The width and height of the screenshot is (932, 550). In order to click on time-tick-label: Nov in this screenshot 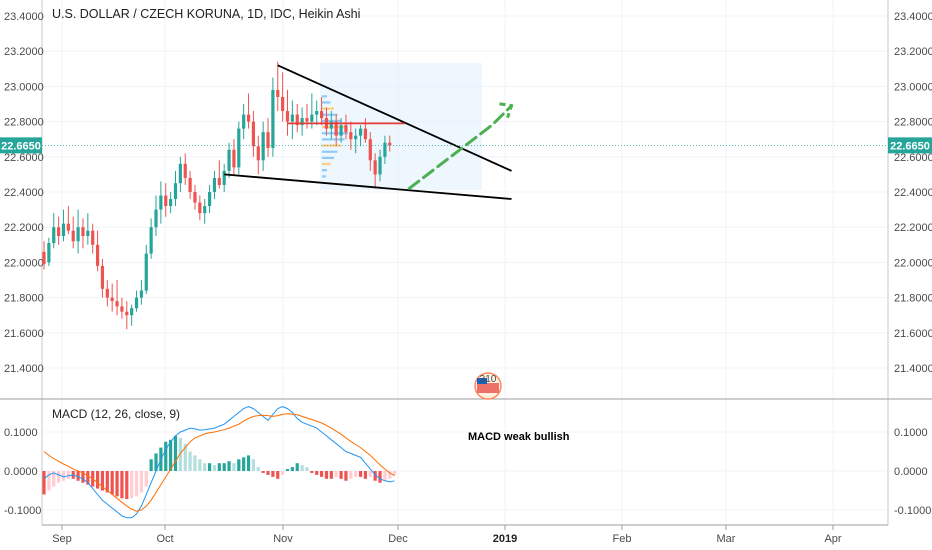, I will do `click(283, 539)`.